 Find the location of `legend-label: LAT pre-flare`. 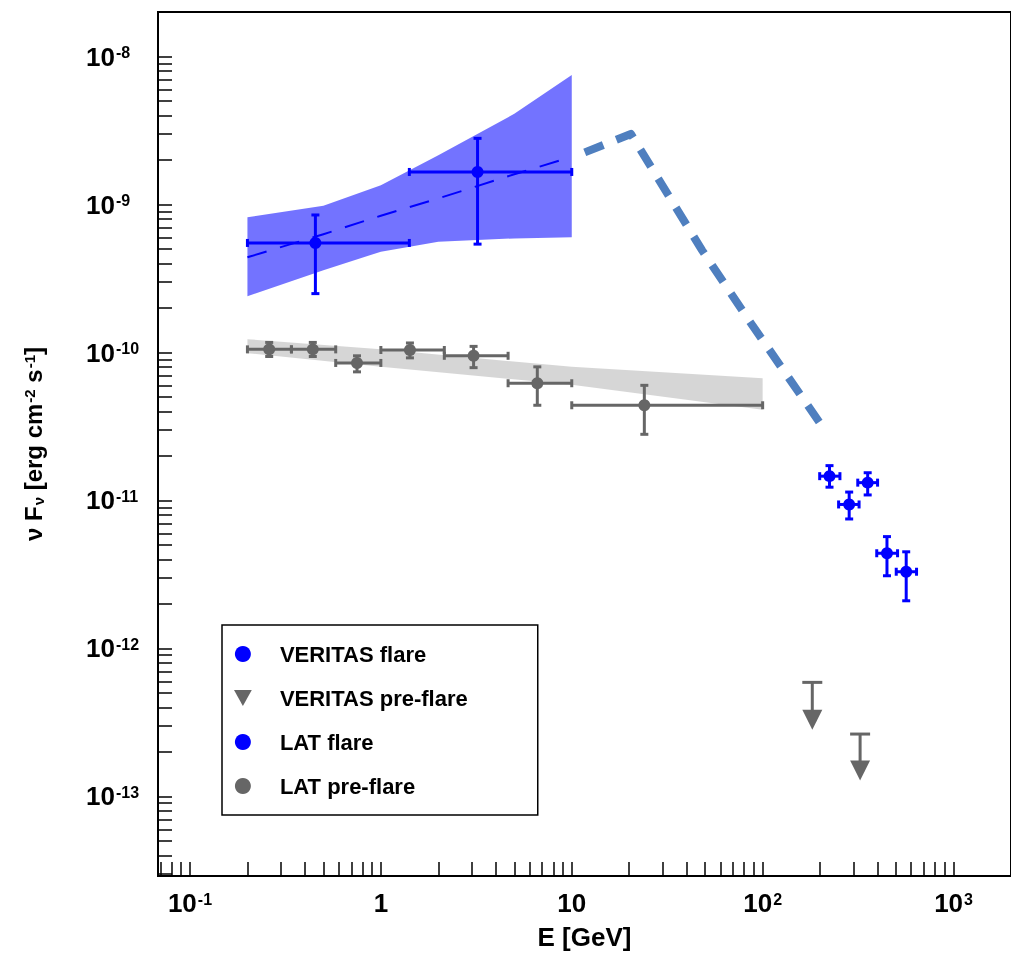

legend-label: LAT pre-flare is located at coordinates (347, 786).